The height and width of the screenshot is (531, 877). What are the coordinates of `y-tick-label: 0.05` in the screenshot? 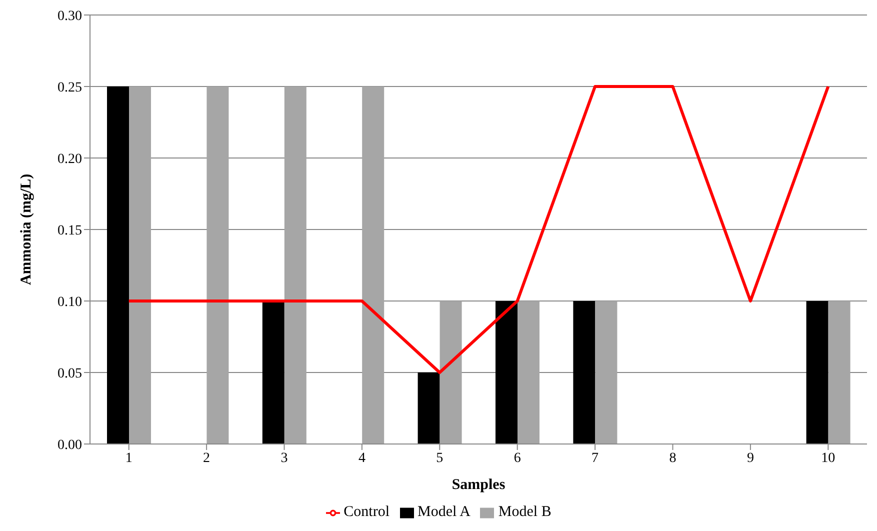 It's located at (70, 374).